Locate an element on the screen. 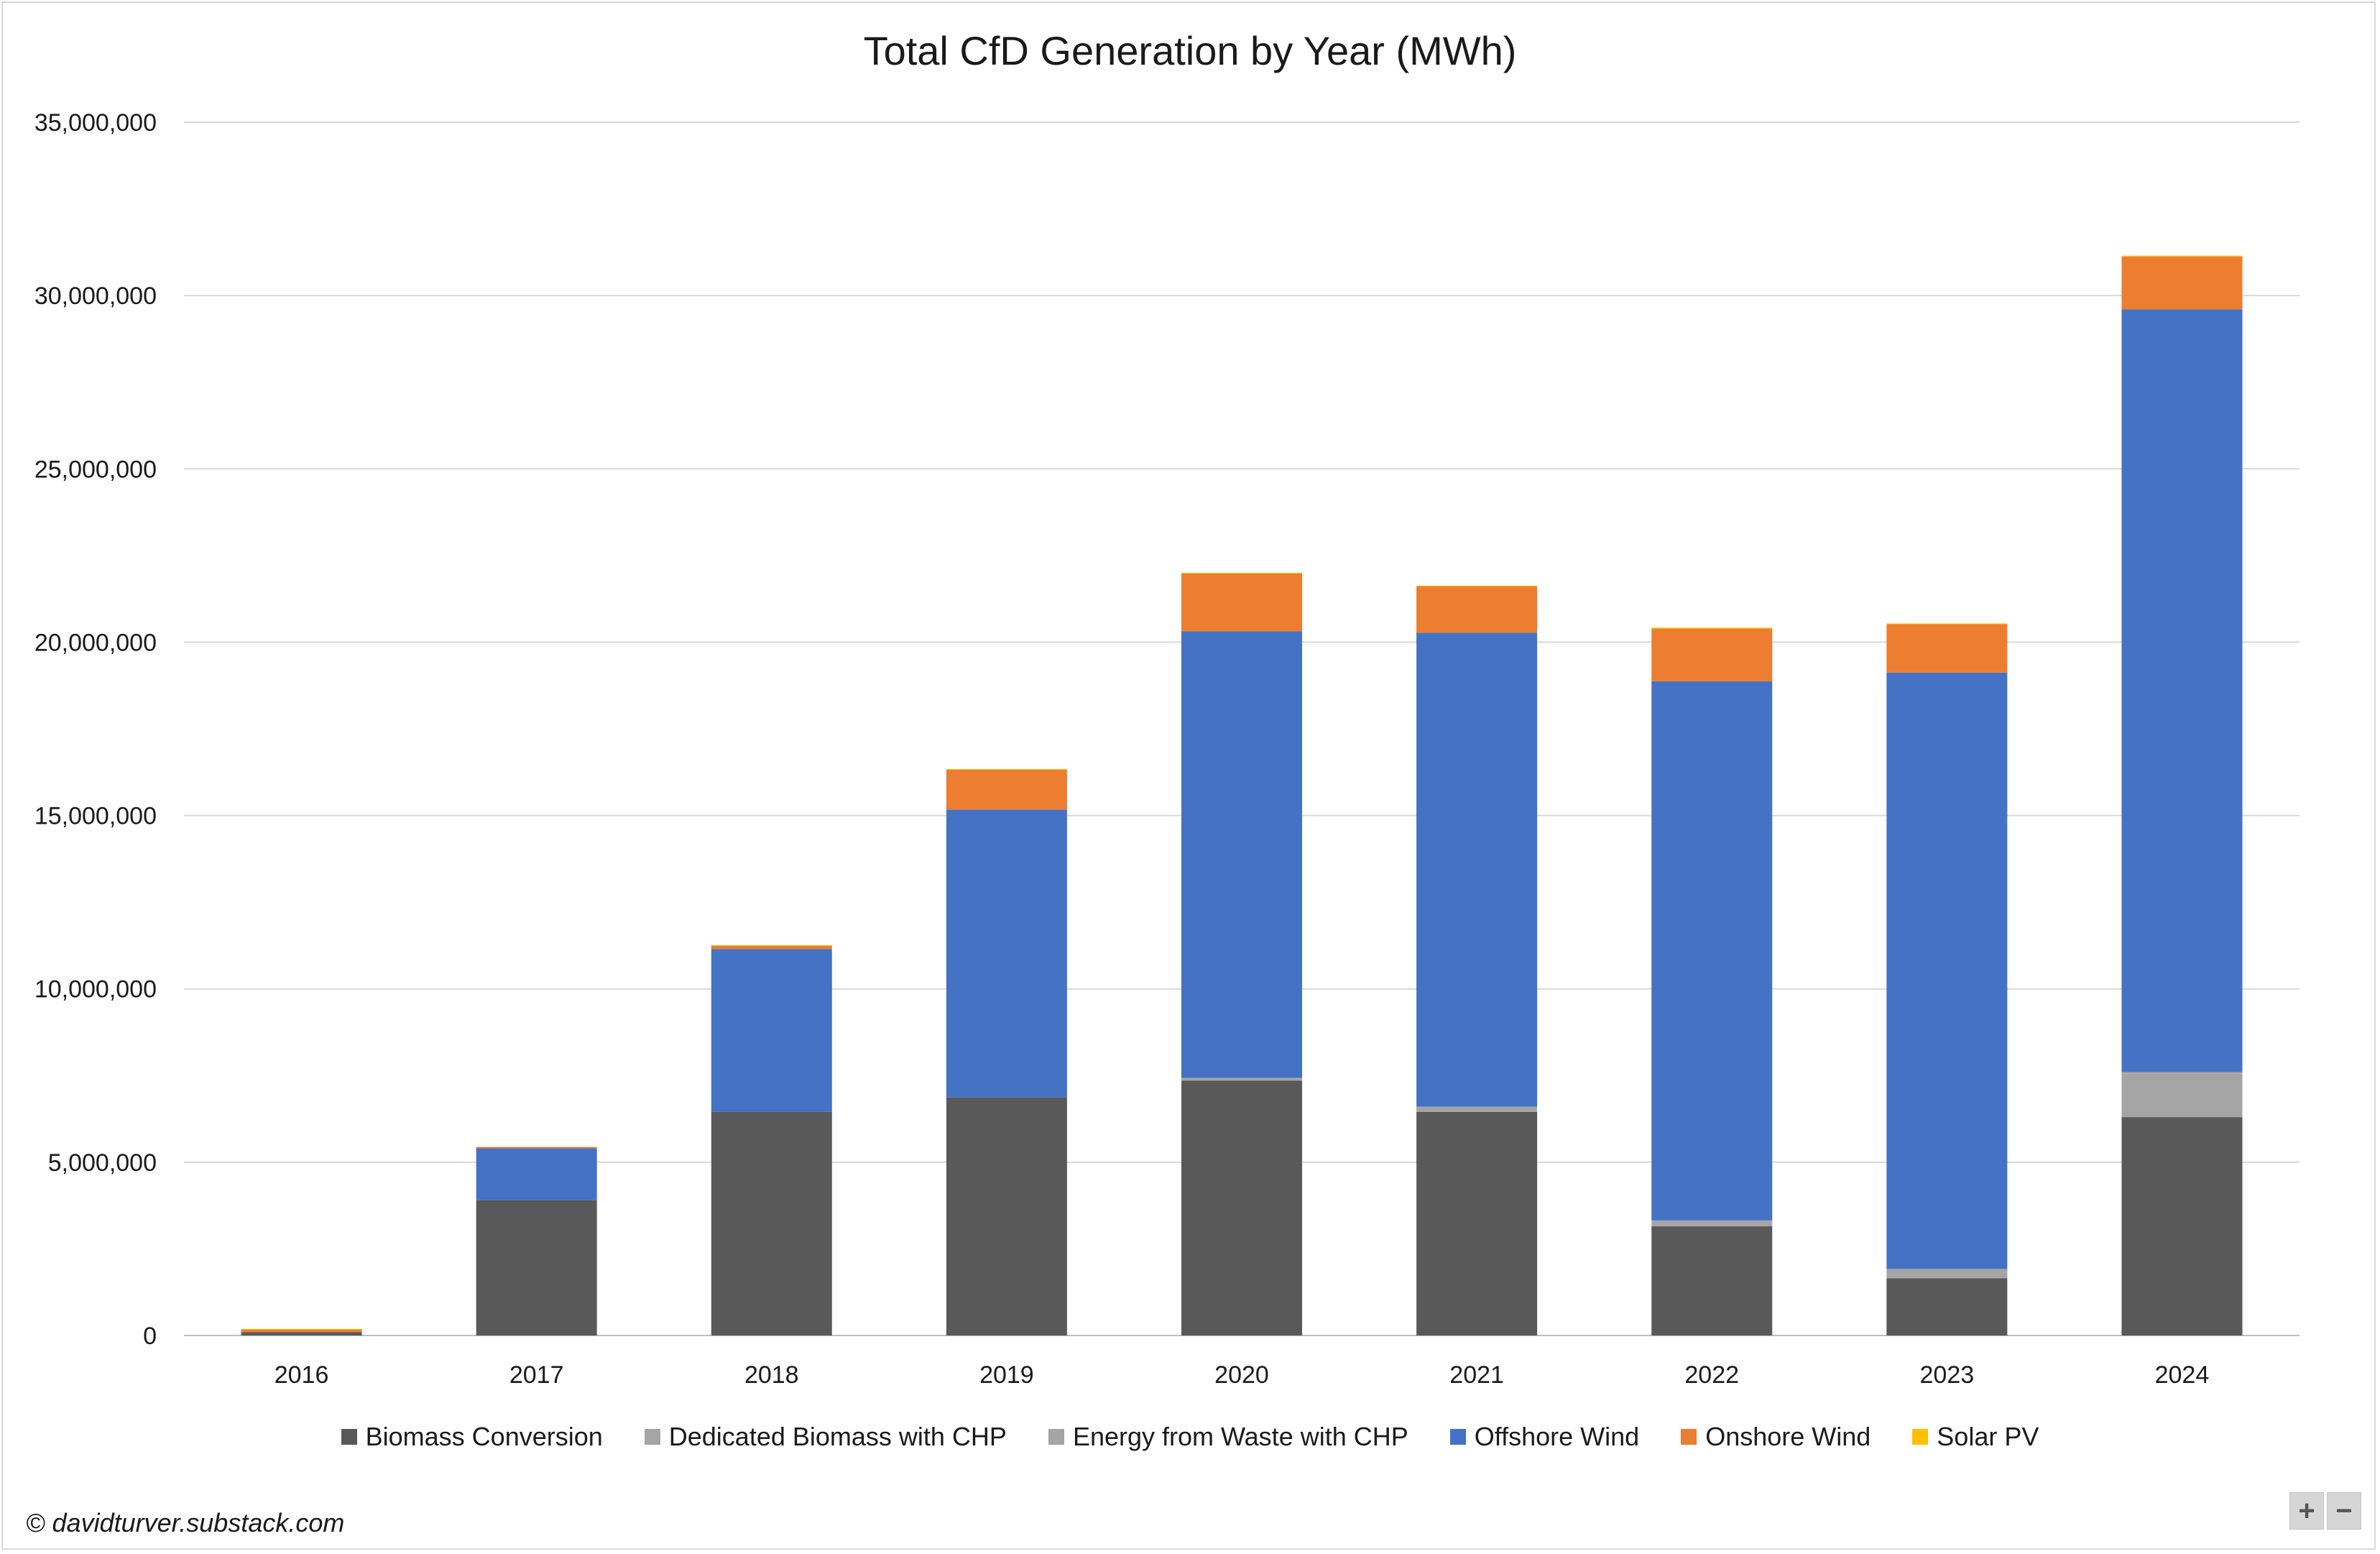  legend-item-solar-pv: Solar PV is located at coordinates (1975, 1437).